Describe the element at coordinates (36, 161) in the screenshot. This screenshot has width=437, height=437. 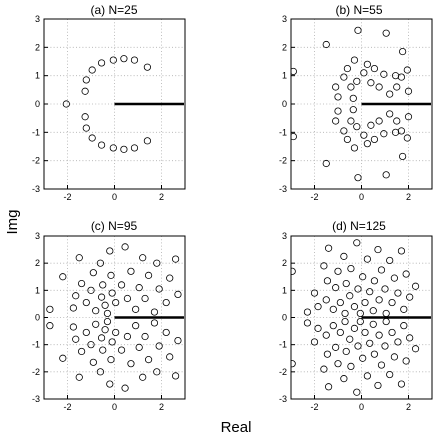
I see `y-tick-label: -2` at that location.